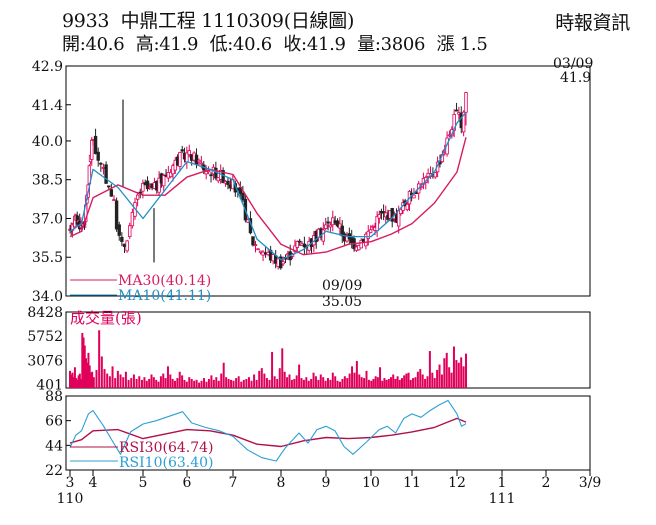 The height and width of the screenshot is (525, 656). What do you see at coordinates (295, 44) in the screenshot?
I see `close-label: 收:` at bounding box center [295, 44].